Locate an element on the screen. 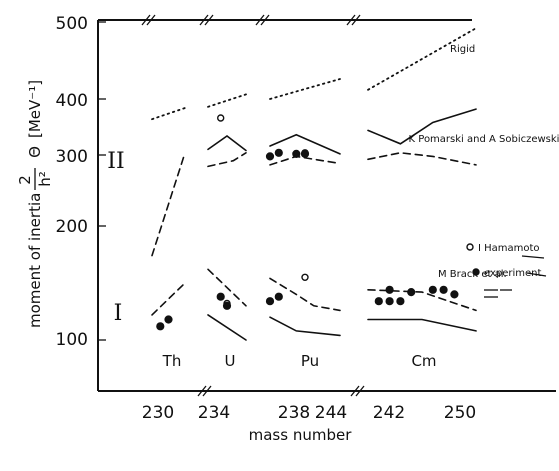 The height and width of the screenshot is (471, 559). curve-solid-cm is located at coordinates (422, 126).